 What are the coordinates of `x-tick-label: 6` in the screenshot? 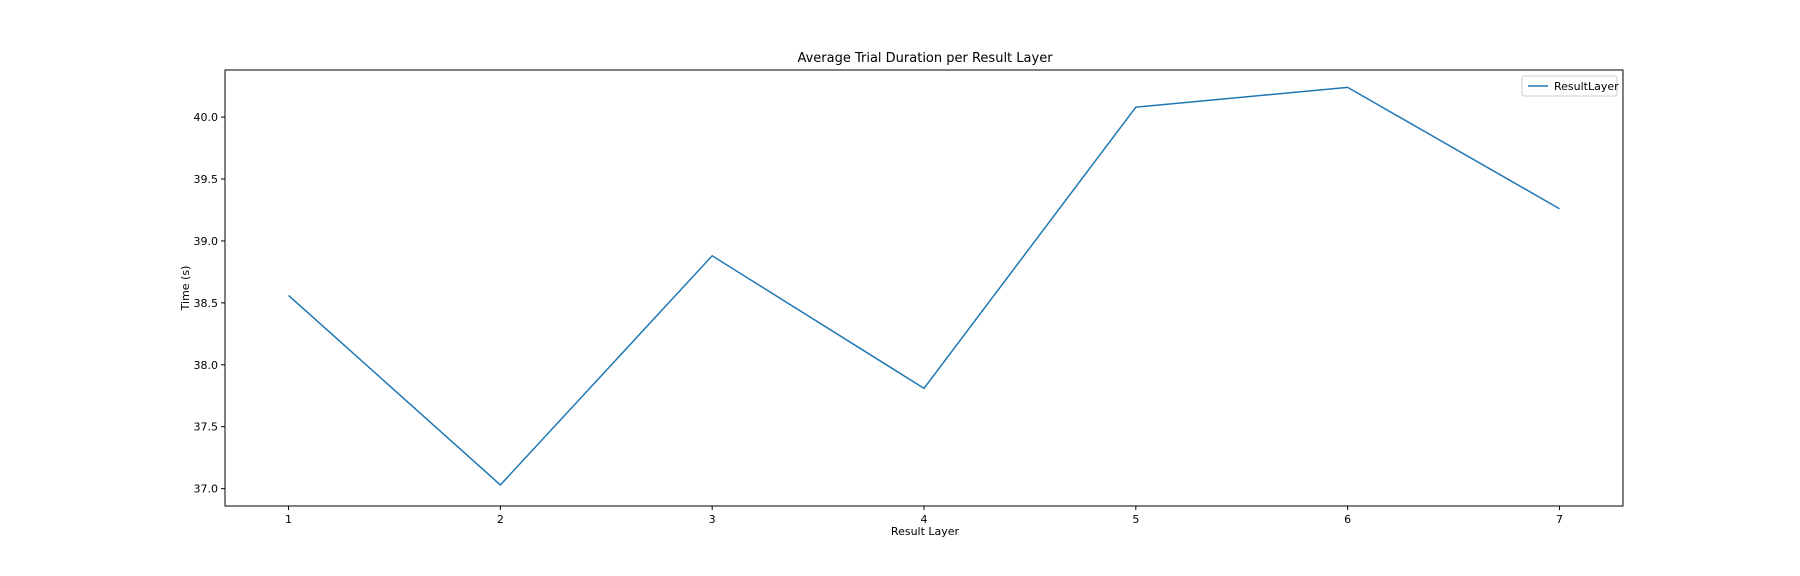 It's located at (1347, 519).